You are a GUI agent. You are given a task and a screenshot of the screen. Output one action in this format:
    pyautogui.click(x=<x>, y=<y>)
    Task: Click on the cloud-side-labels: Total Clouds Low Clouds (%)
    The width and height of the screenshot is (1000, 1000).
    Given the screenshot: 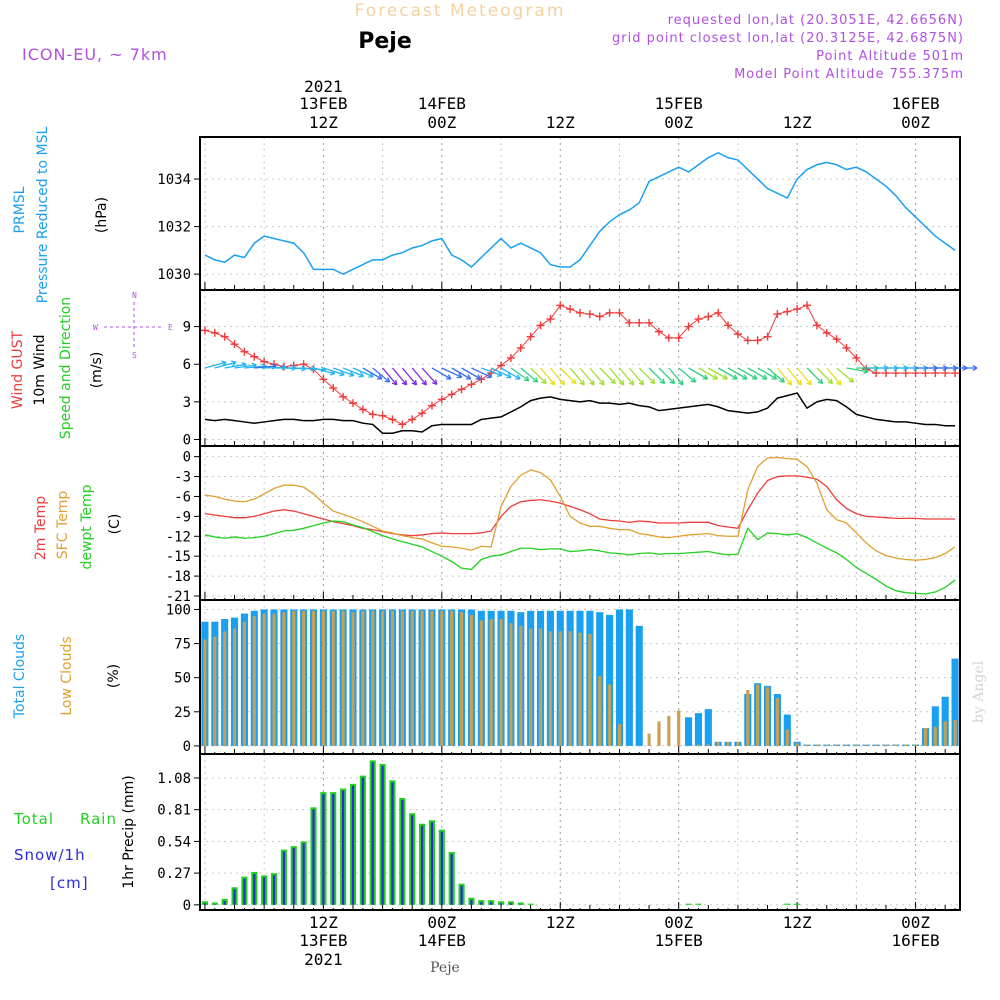 What is the action you would take?
    pyautogui.click(x=67, y=676)
    